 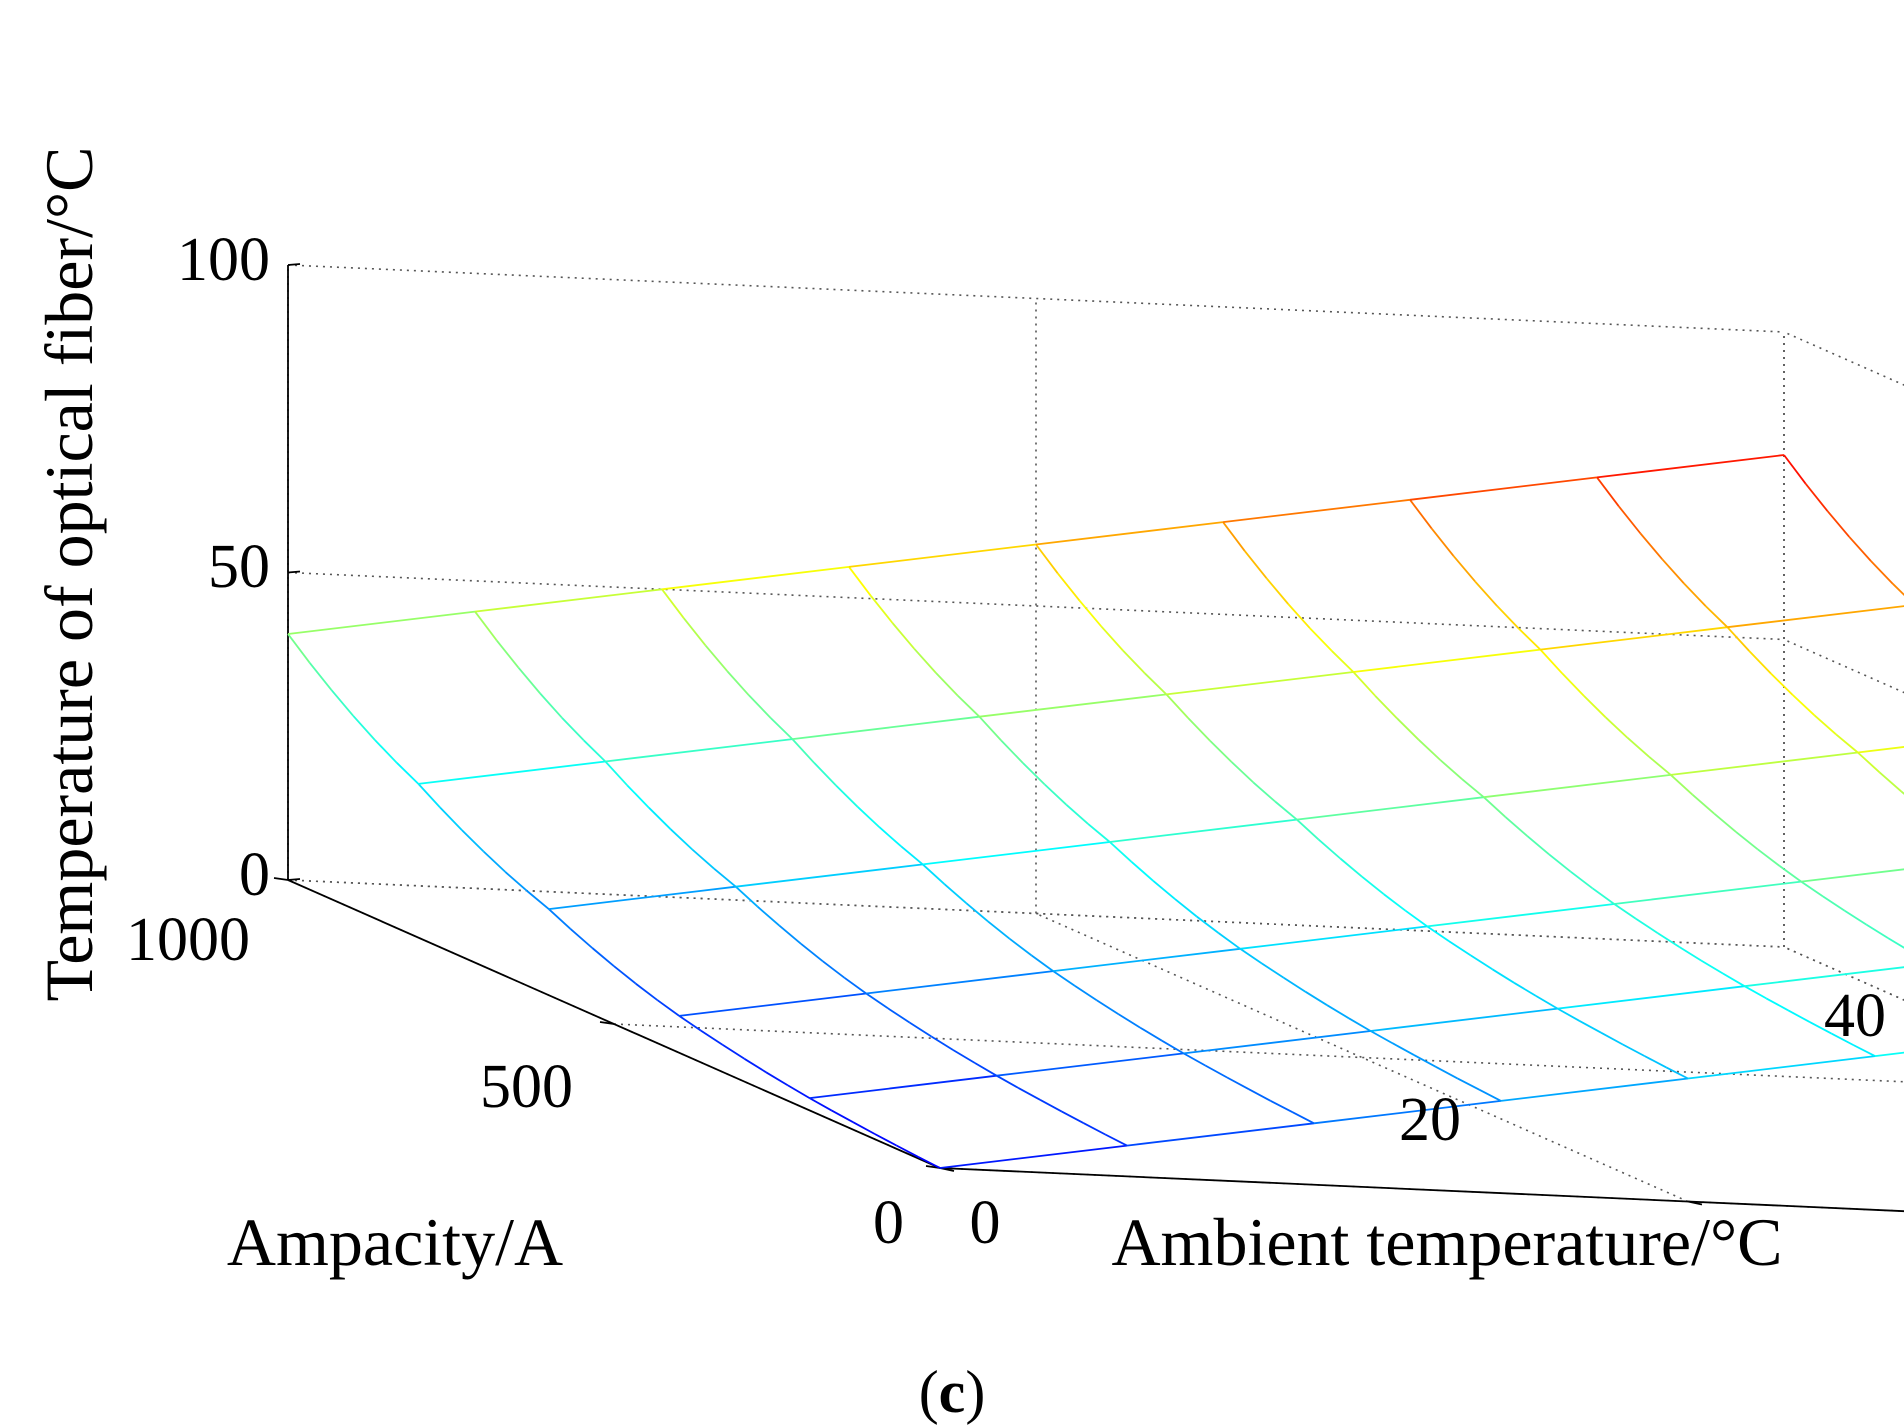 I want to click on y-tick-label: 0, so click(x=888, y=1223).